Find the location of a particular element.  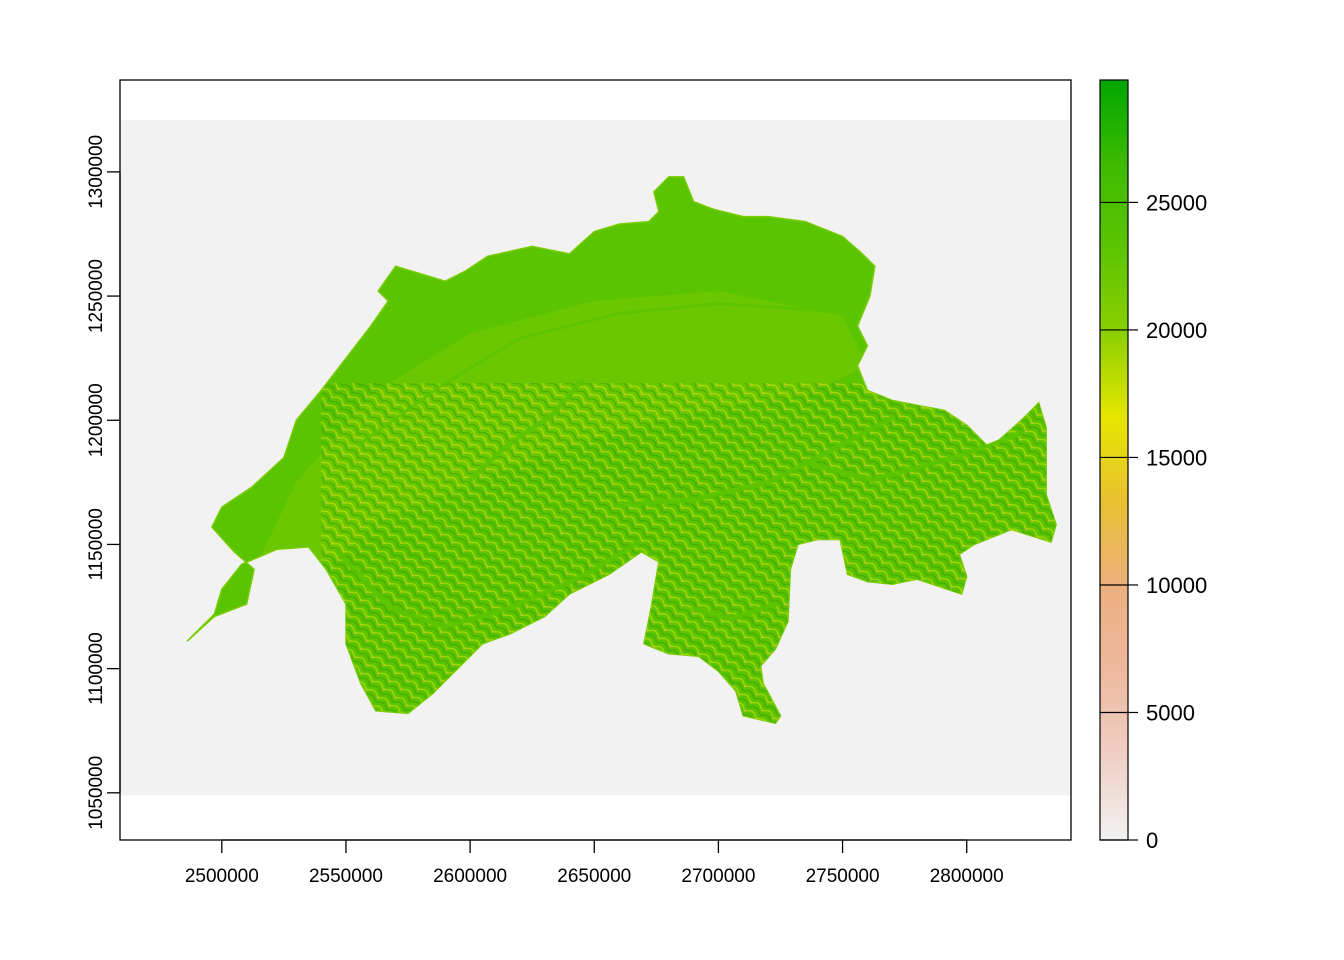

y-tick-label: 1100000 is located at coordinates (96, 668).